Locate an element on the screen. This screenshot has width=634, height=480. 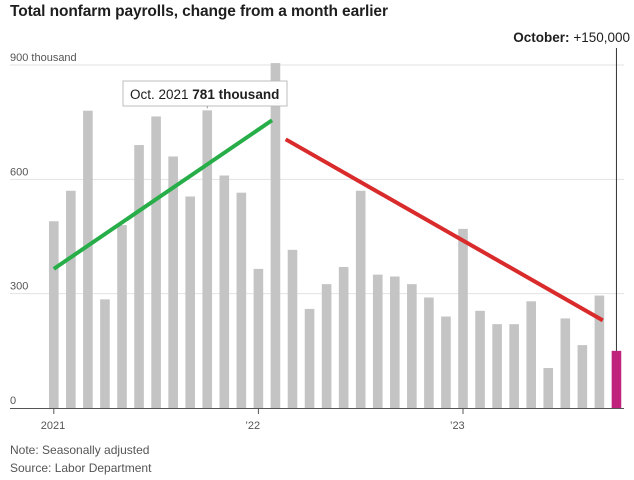
footnote: Note: Seasonally adjusted is located at coordinates (80, 450).